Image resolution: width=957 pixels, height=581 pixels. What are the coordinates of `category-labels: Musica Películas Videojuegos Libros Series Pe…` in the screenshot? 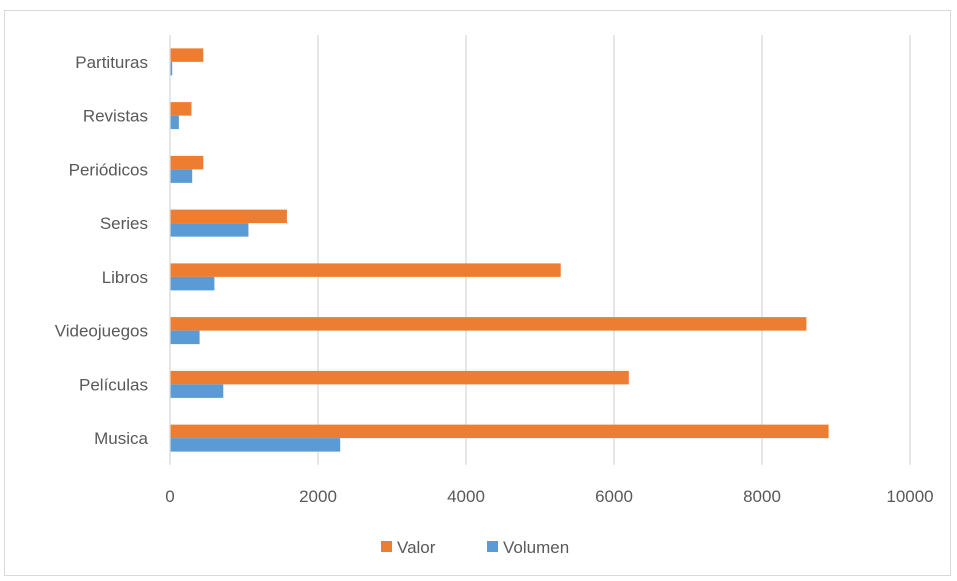 It's located at (102, 250).